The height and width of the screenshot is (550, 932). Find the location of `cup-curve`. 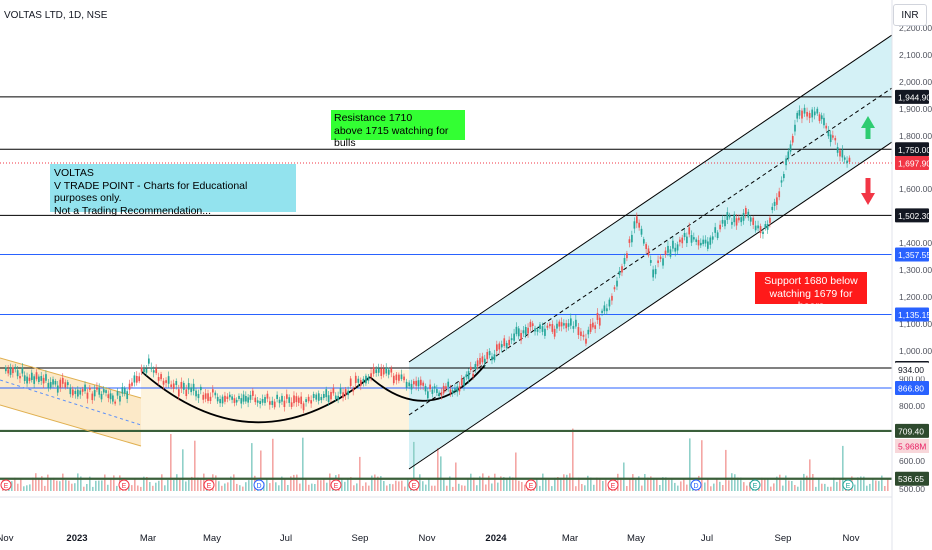

cup-curve is located at coordinates (256, 397).